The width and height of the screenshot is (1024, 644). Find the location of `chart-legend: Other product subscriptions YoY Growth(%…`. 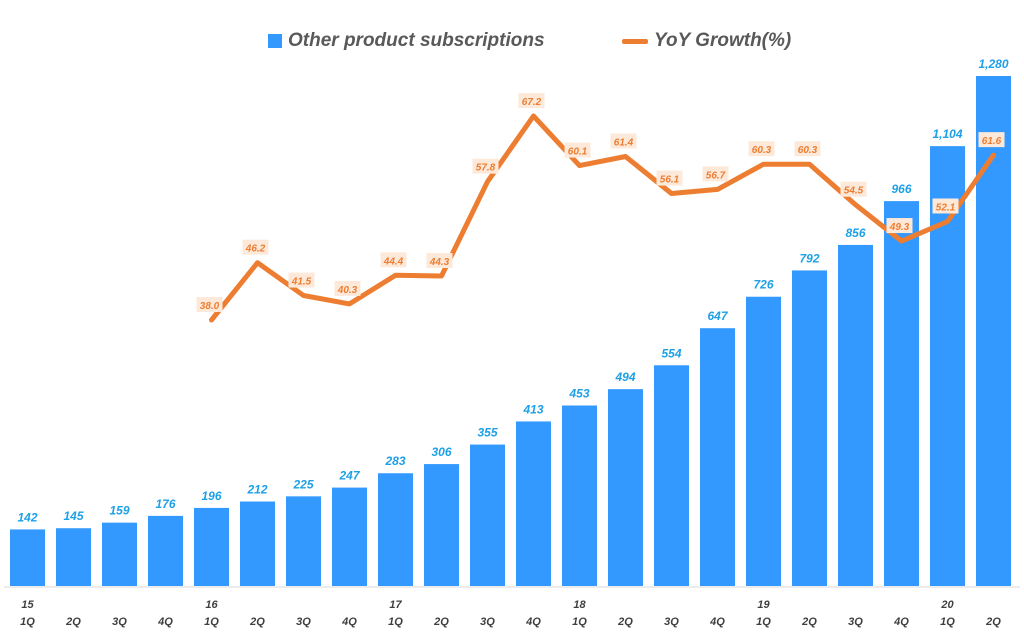

chart-legend: Other product subscriptions YoY Growth(%… is located at coordinates (512, 44).